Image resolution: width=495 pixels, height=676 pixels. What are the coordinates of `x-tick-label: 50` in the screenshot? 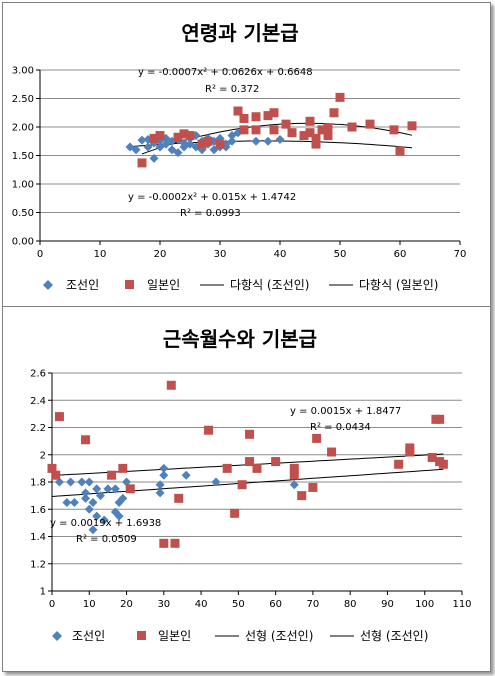 It's located at (238, 604).